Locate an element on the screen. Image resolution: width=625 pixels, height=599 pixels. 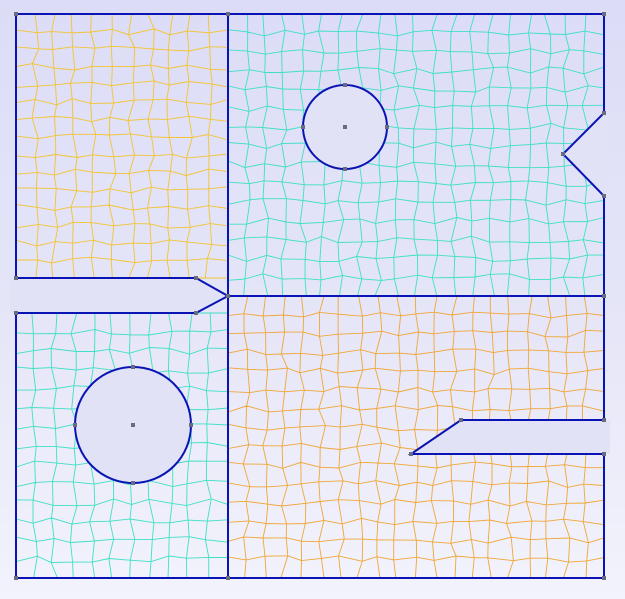
margin-top is located at coordinates (312, 7).